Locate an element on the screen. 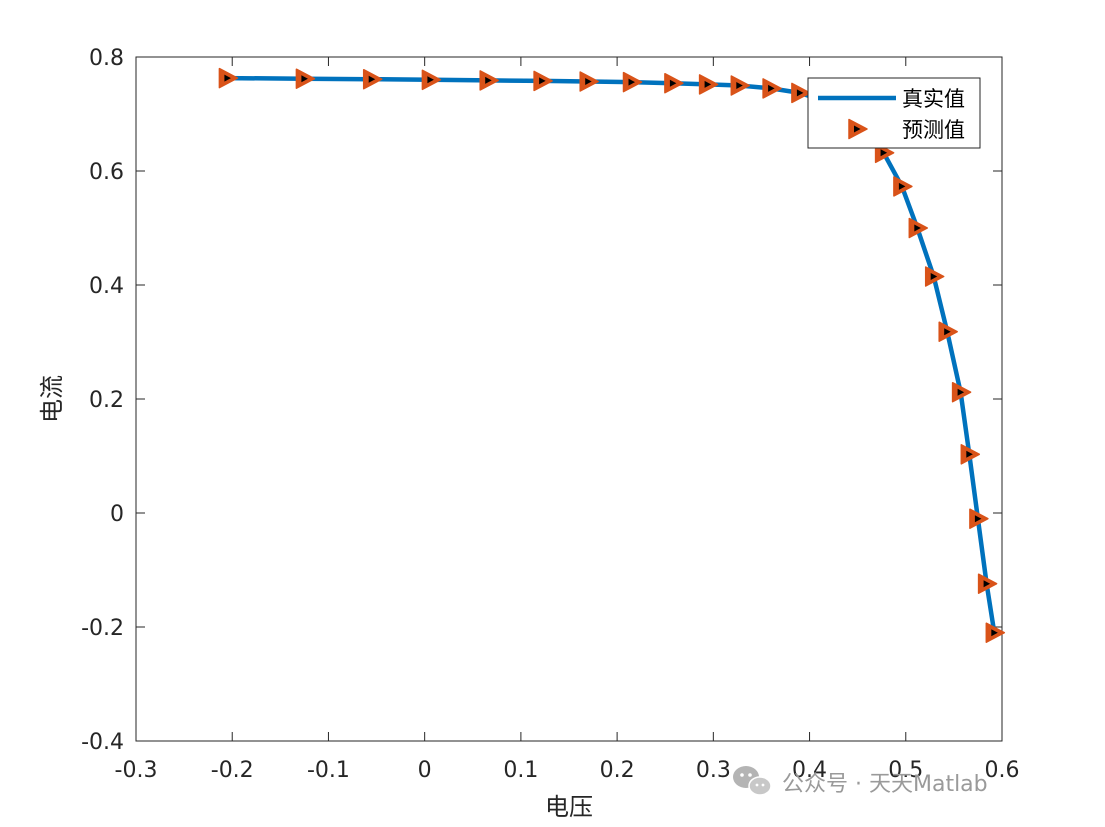 This screenshot has width=1105, height=827. x-tick-label: -0.1 is located at coordinates (328, 770).